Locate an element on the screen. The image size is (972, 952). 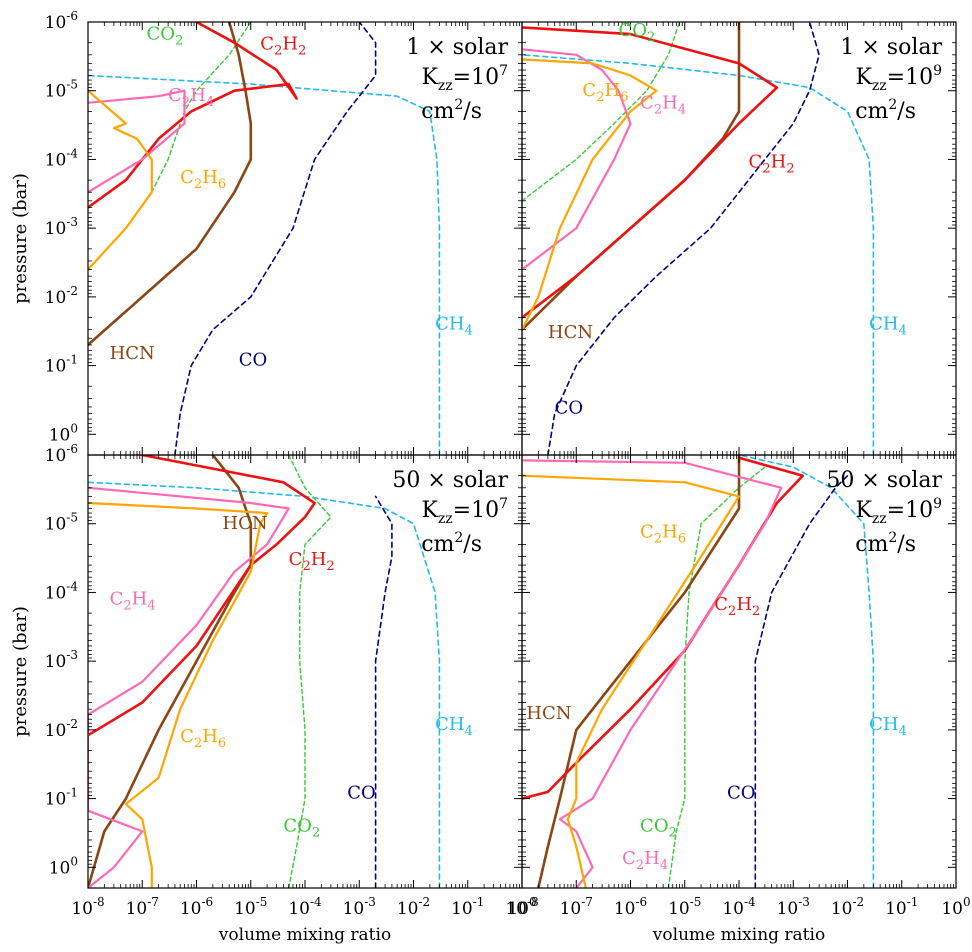
x-tick-label: 10⁻⁶ is located at coordinates (630, 907).